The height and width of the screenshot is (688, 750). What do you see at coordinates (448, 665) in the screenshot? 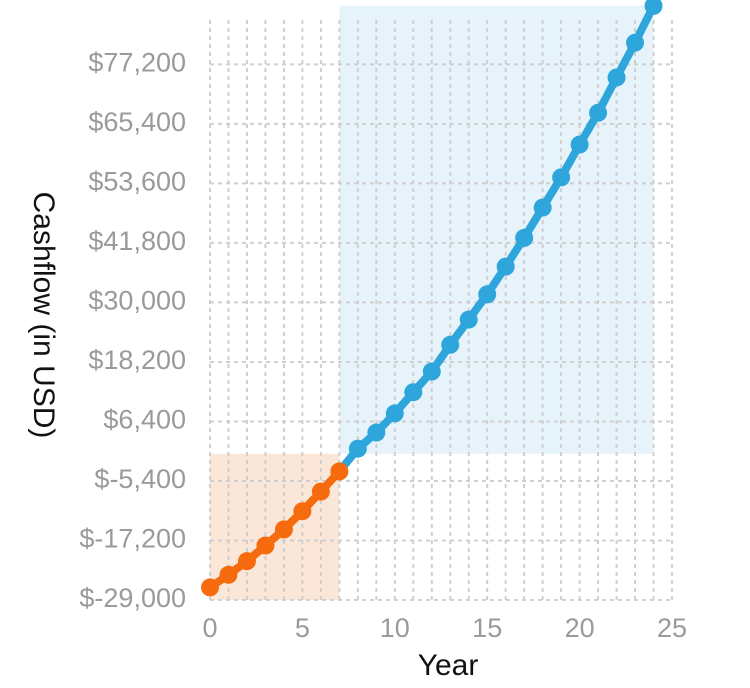
I see `x-axis-title: Year` at bounding box center [448, 665].